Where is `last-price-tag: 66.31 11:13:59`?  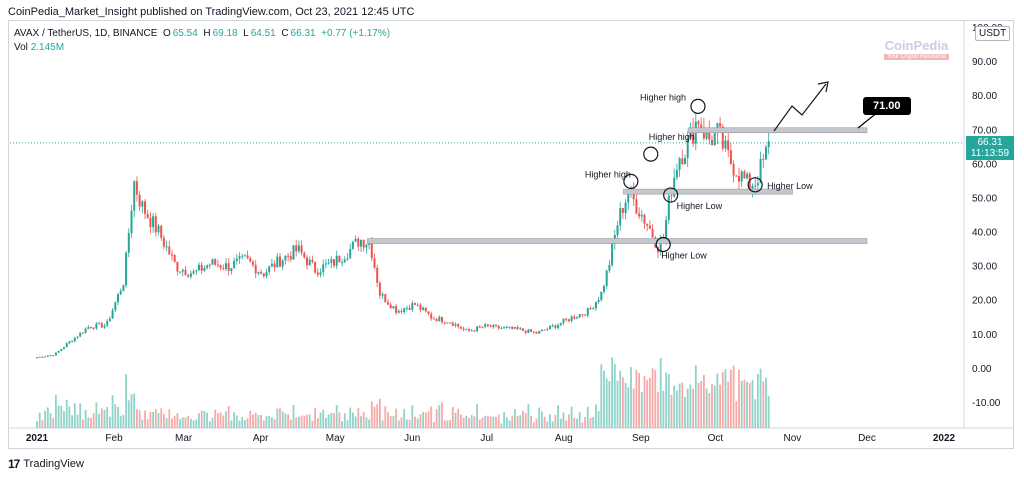 last-price-tag: 66.31 11:13:59 is located at coordinates (990, 148).